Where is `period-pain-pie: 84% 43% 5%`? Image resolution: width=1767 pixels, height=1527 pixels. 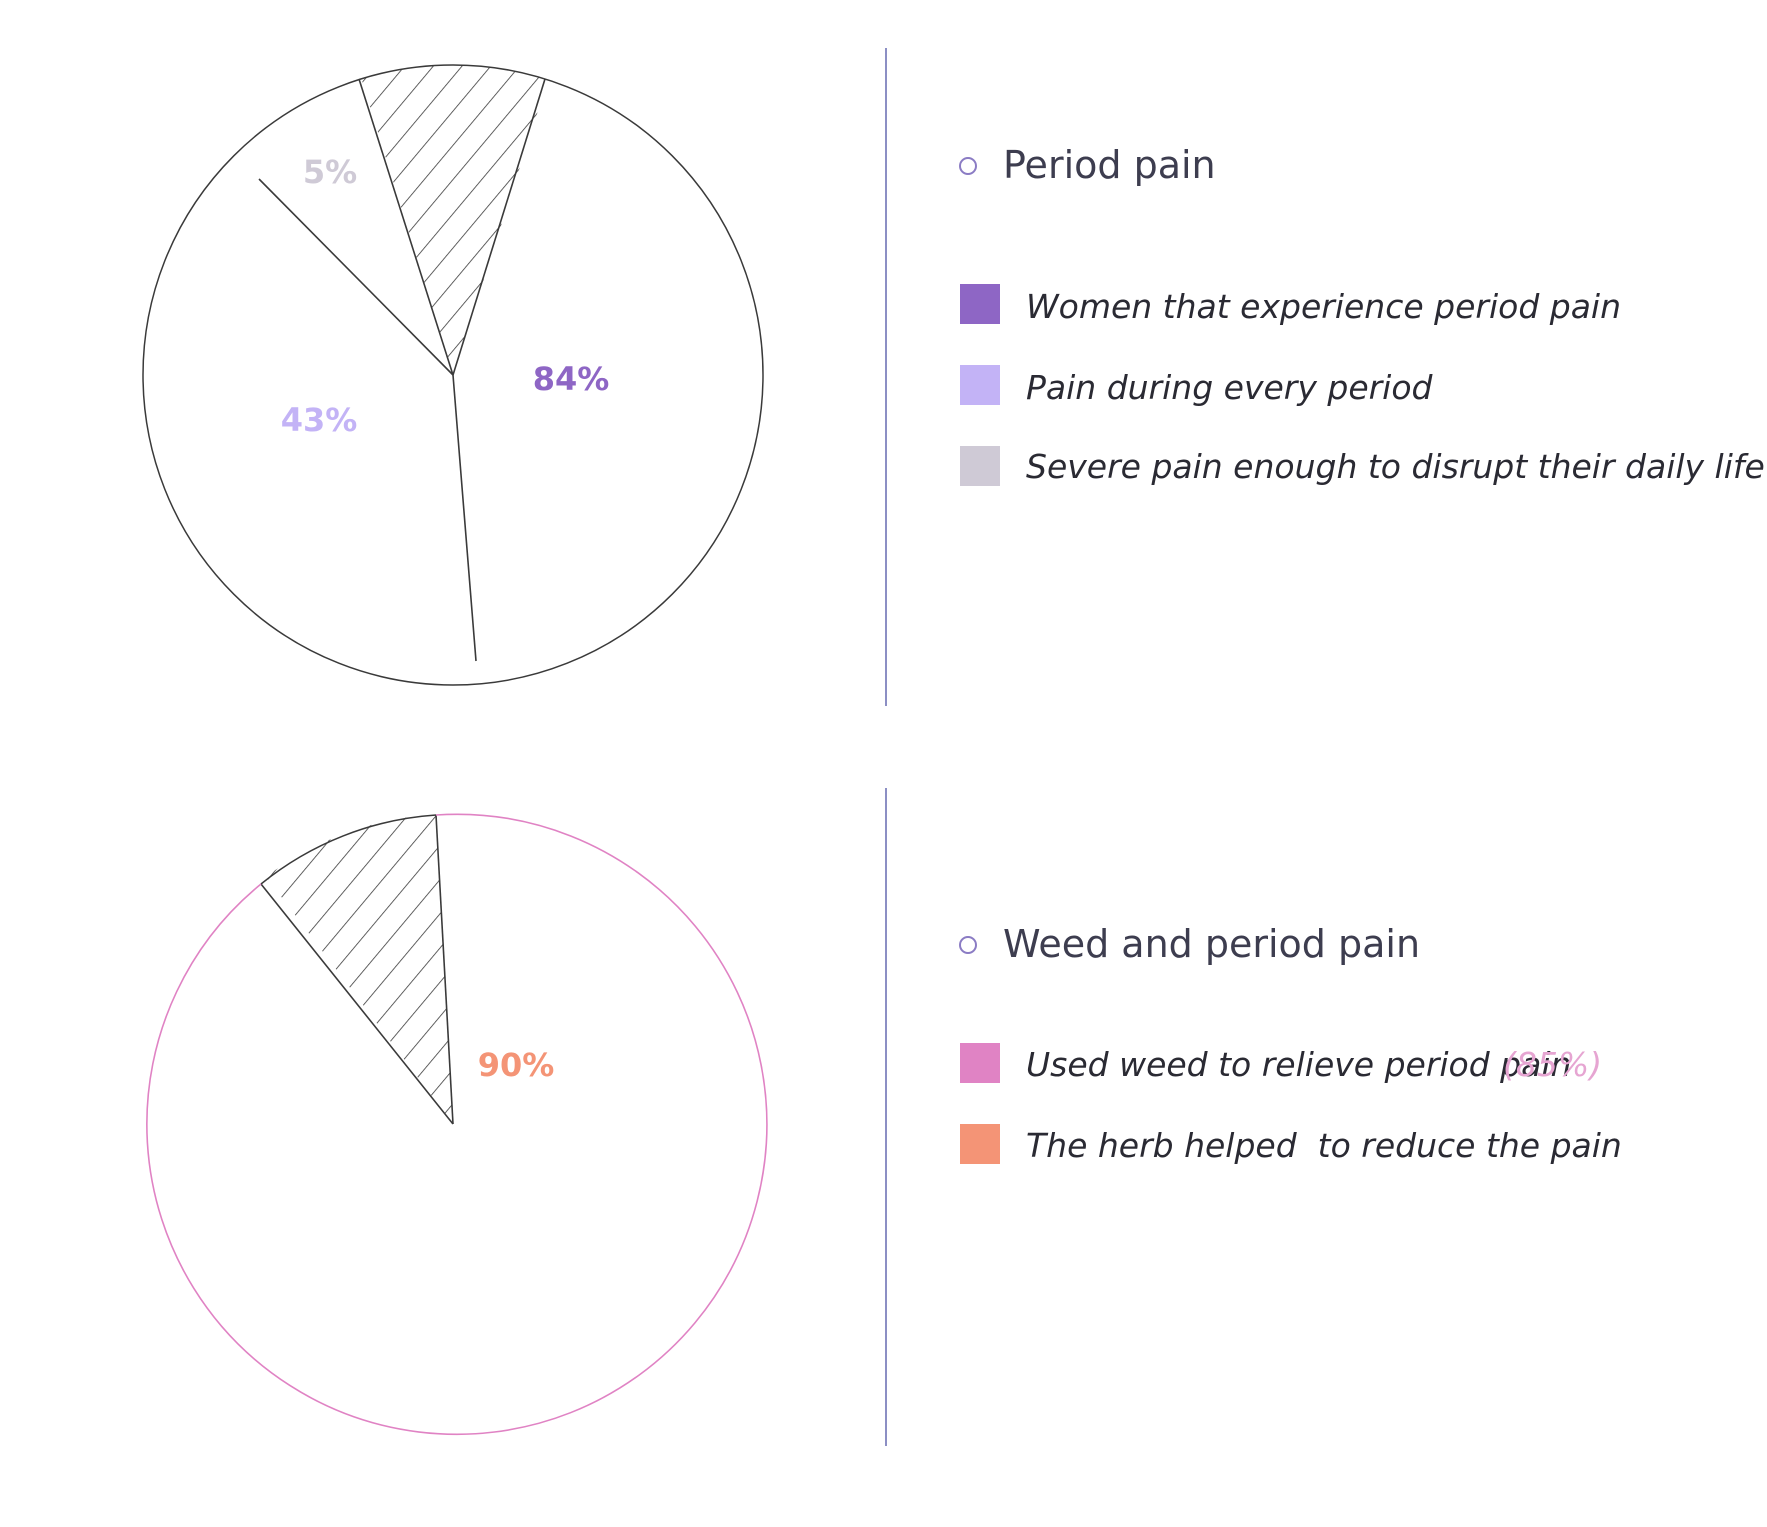 period-pain-pie: 84% 43% 5% is located at coordinates (453, 375).